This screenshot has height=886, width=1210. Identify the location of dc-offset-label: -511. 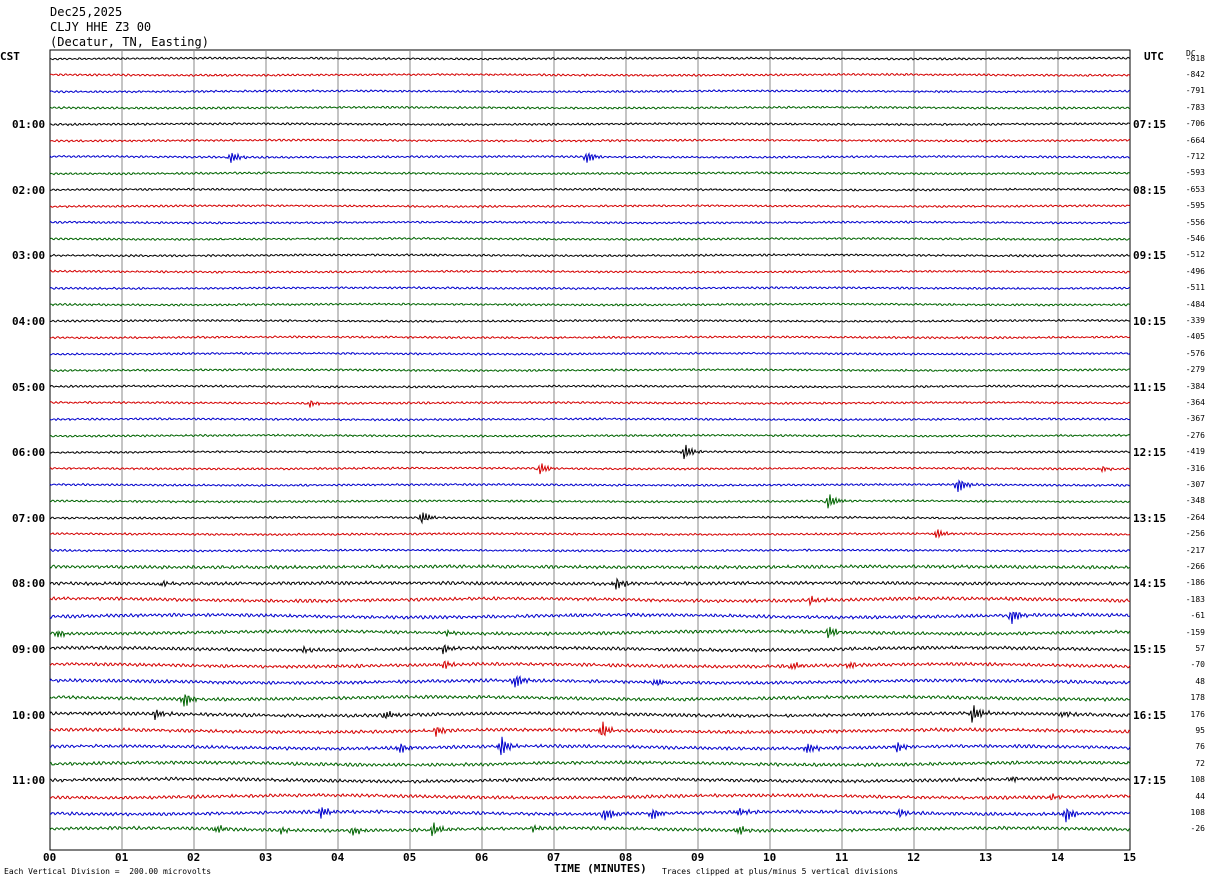
(1195, 288).